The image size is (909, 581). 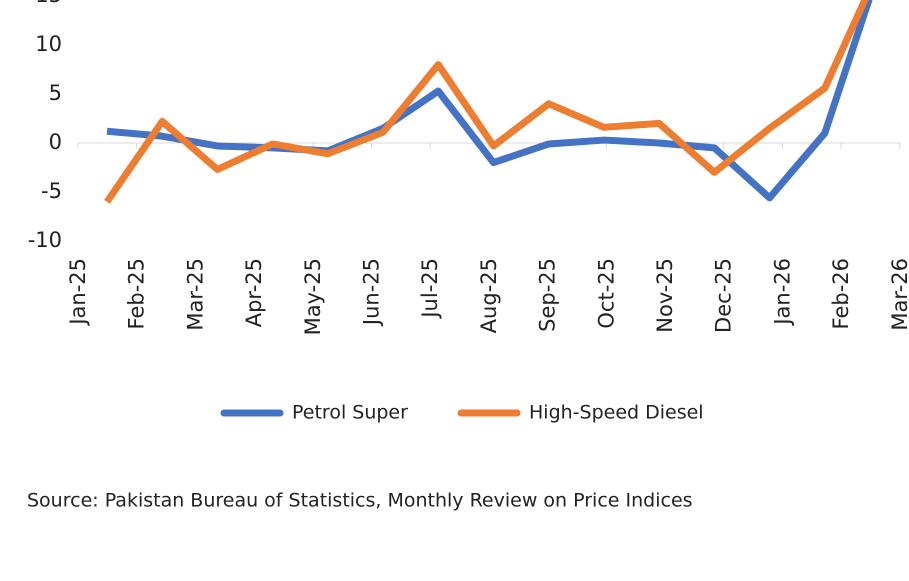 What do you see at coordinates (137, 293) in the screenshot?
I see `x-tick-label: Feb-25` at bounding box center [137, 293].